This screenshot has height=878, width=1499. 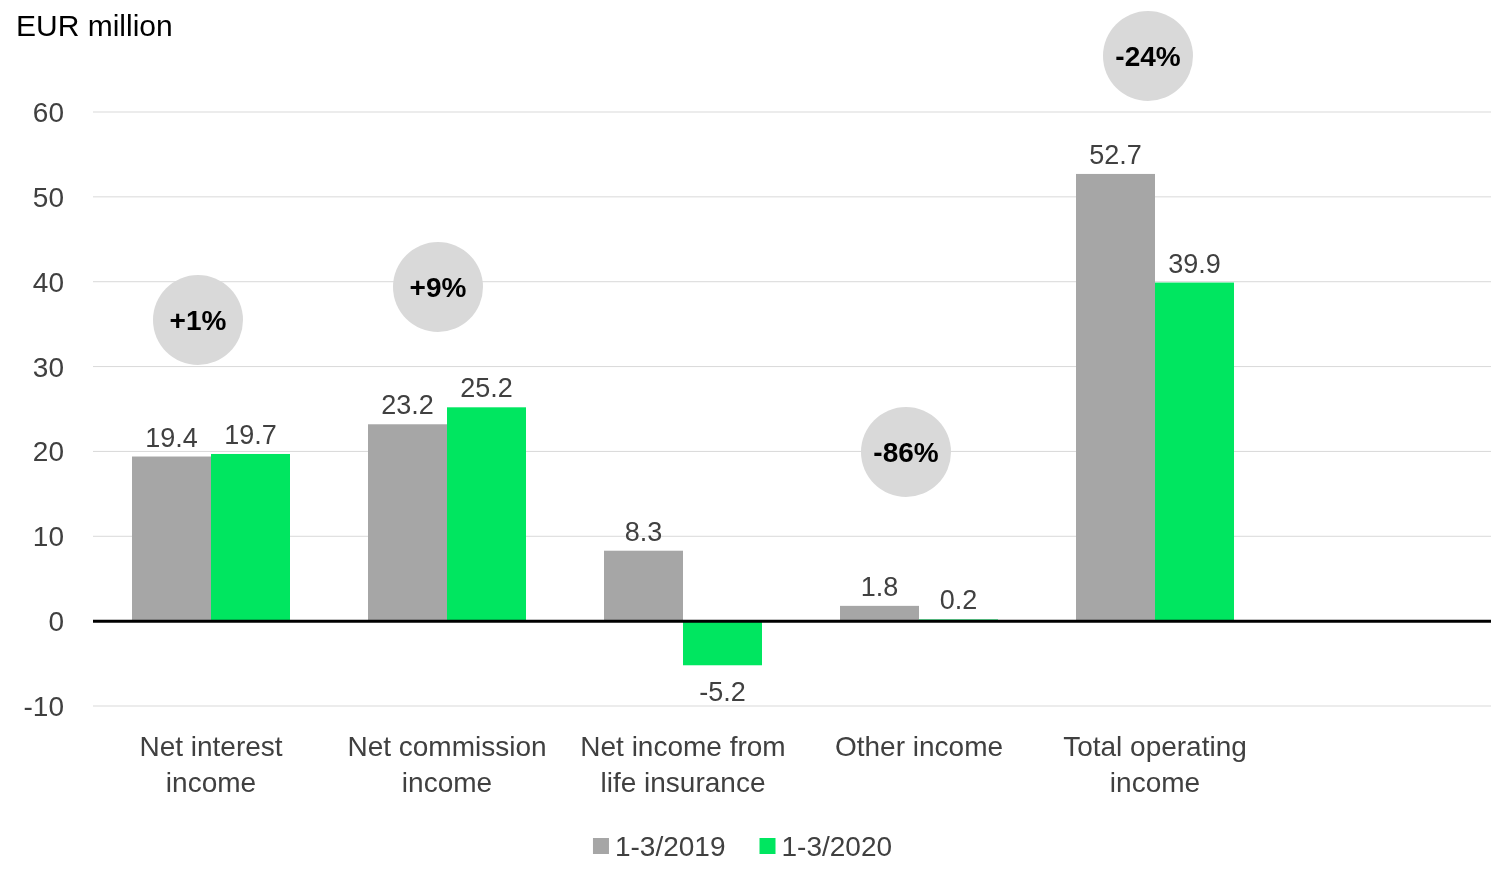 What do you see at coordinates (48, 112) in the screenshot?
I see `y-tick-label: 60` at bounding box center [48, 112].